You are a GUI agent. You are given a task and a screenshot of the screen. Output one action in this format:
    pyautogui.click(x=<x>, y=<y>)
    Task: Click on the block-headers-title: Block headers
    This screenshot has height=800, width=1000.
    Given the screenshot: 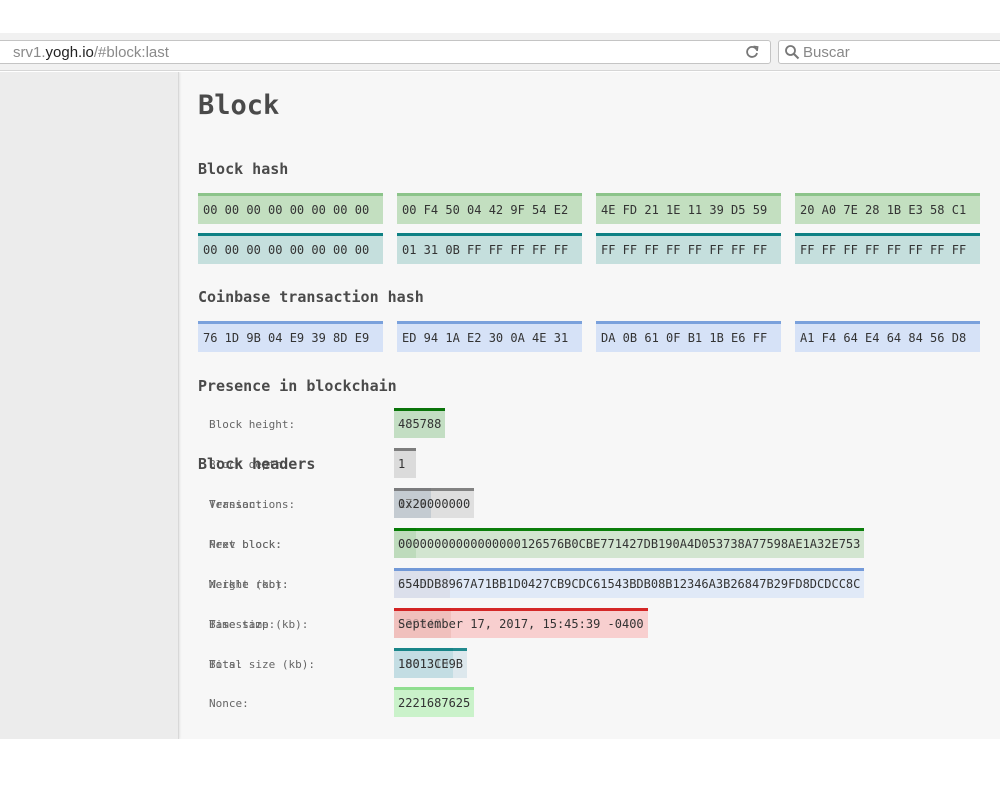 What is the action you would take?
    pyautogui.click(x=257, y=464)
    